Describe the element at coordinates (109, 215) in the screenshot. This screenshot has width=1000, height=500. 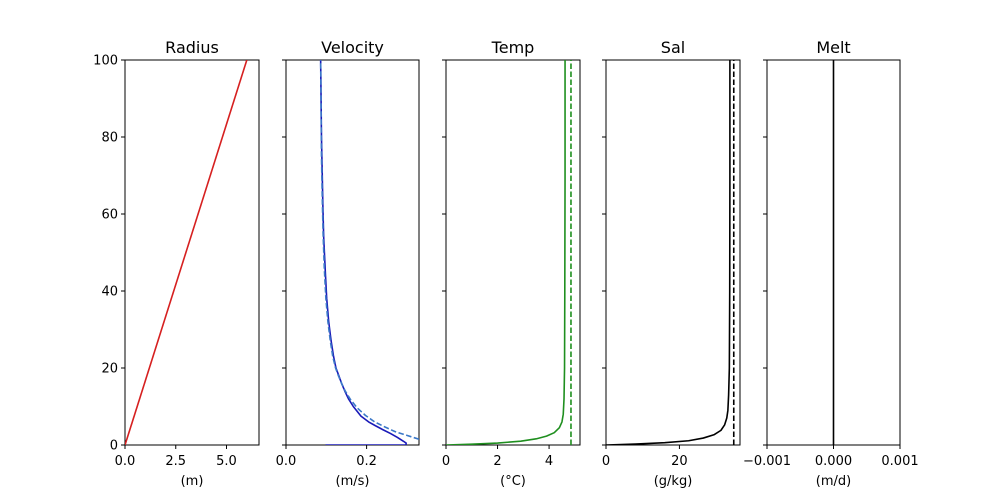
I see `y-tick-label: 60` at that location.